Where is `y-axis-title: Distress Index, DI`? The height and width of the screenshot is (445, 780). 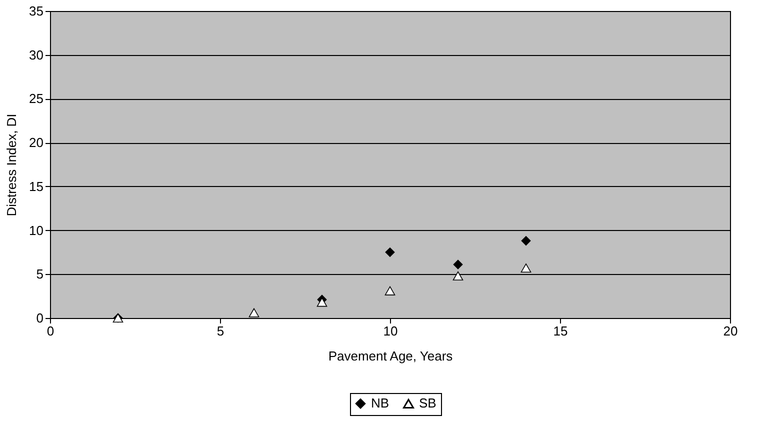
y-axis-title: Distress Index, DI is located at coordinates (12, 165).